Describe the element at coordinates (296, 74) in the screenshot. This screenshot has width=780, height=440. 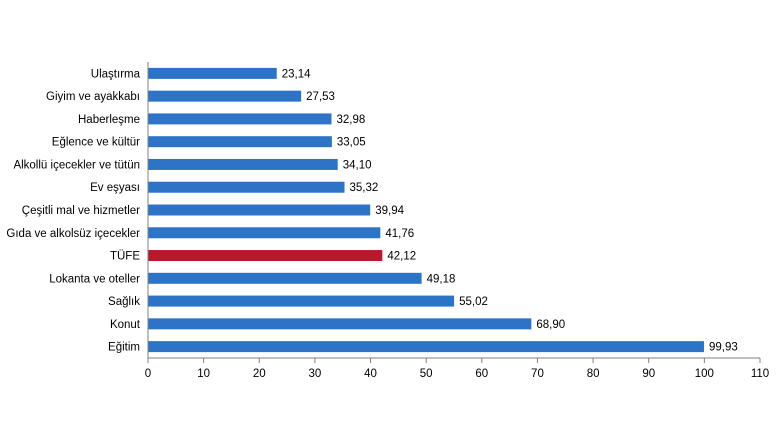
I see `value-label: 23,14` at that location.